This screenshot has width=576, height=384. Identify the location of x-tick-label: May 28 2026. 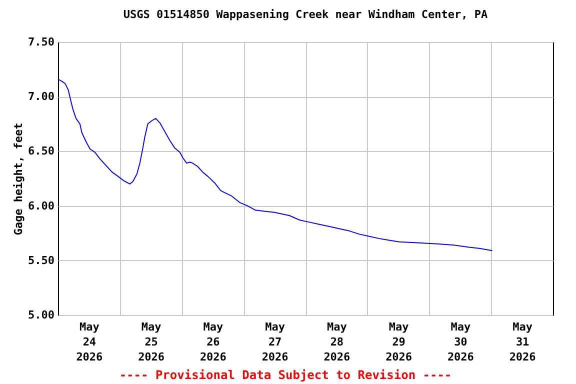
(337, 342).